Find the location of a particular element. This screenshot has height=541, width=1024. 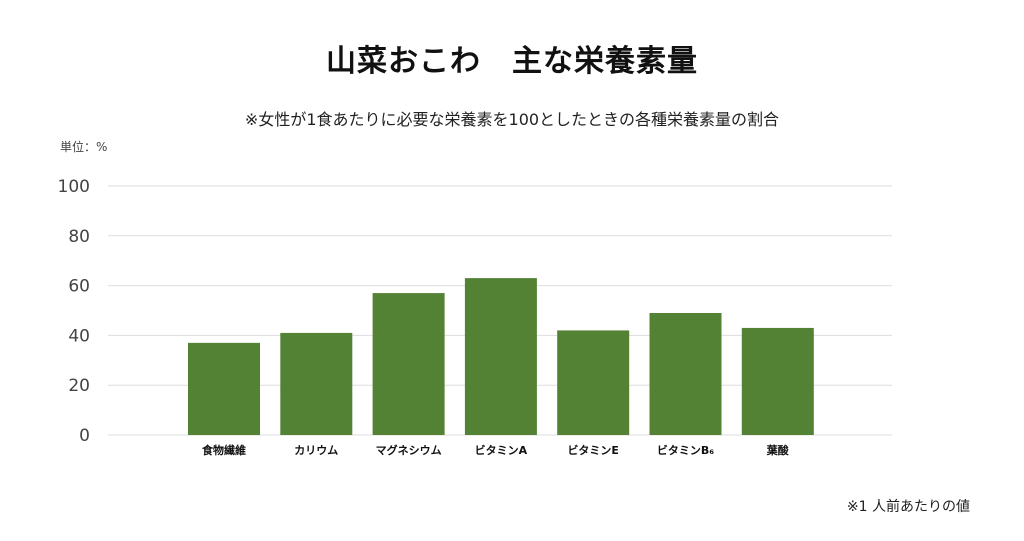

y-tick-label: 0 is located at coordinates (84, 436).